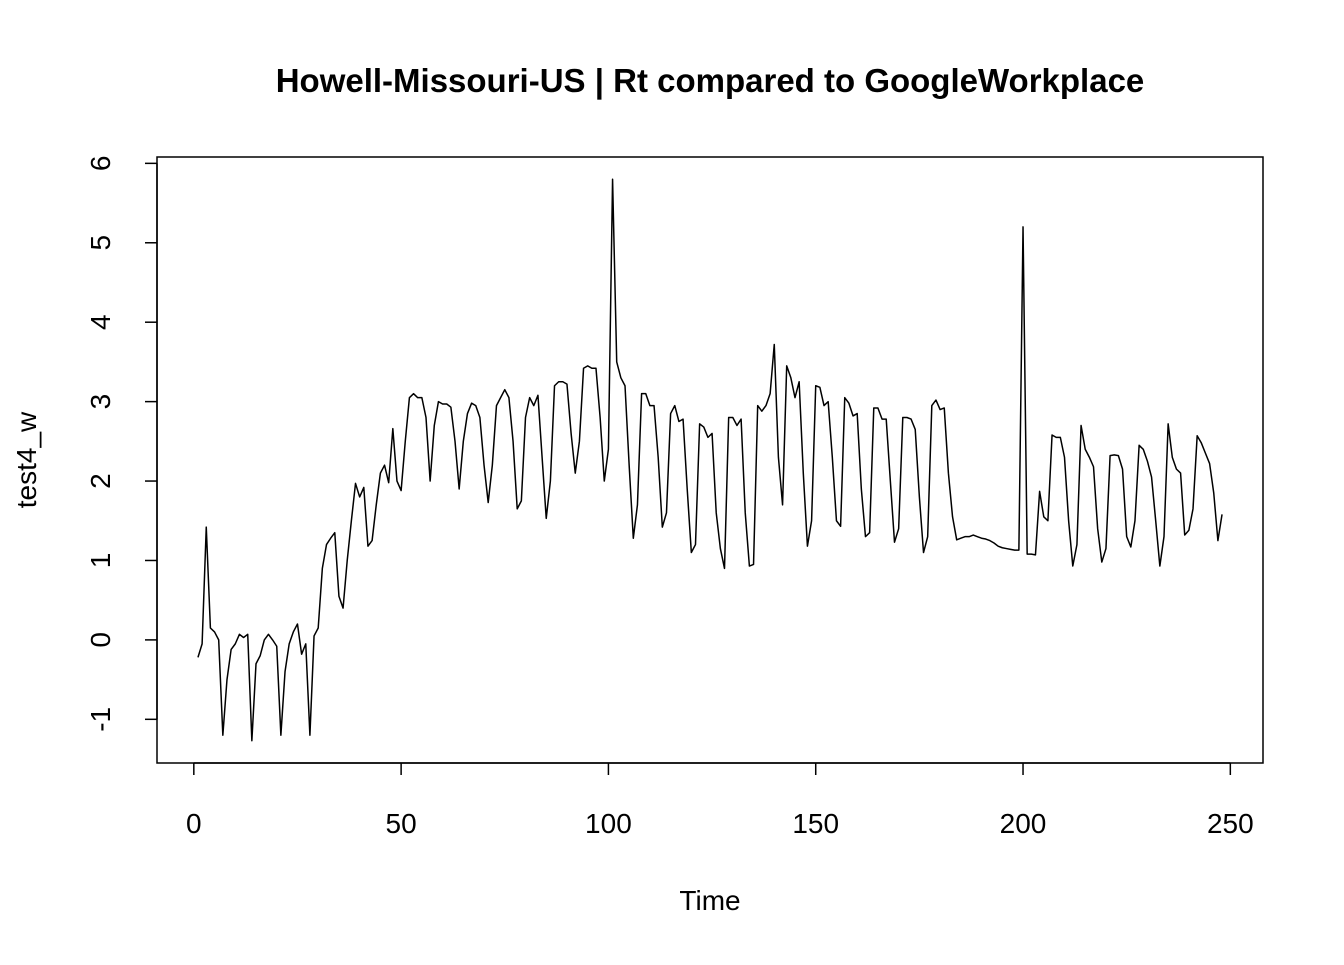  I want to click on y-tick-label: 0, so click(100, 640).